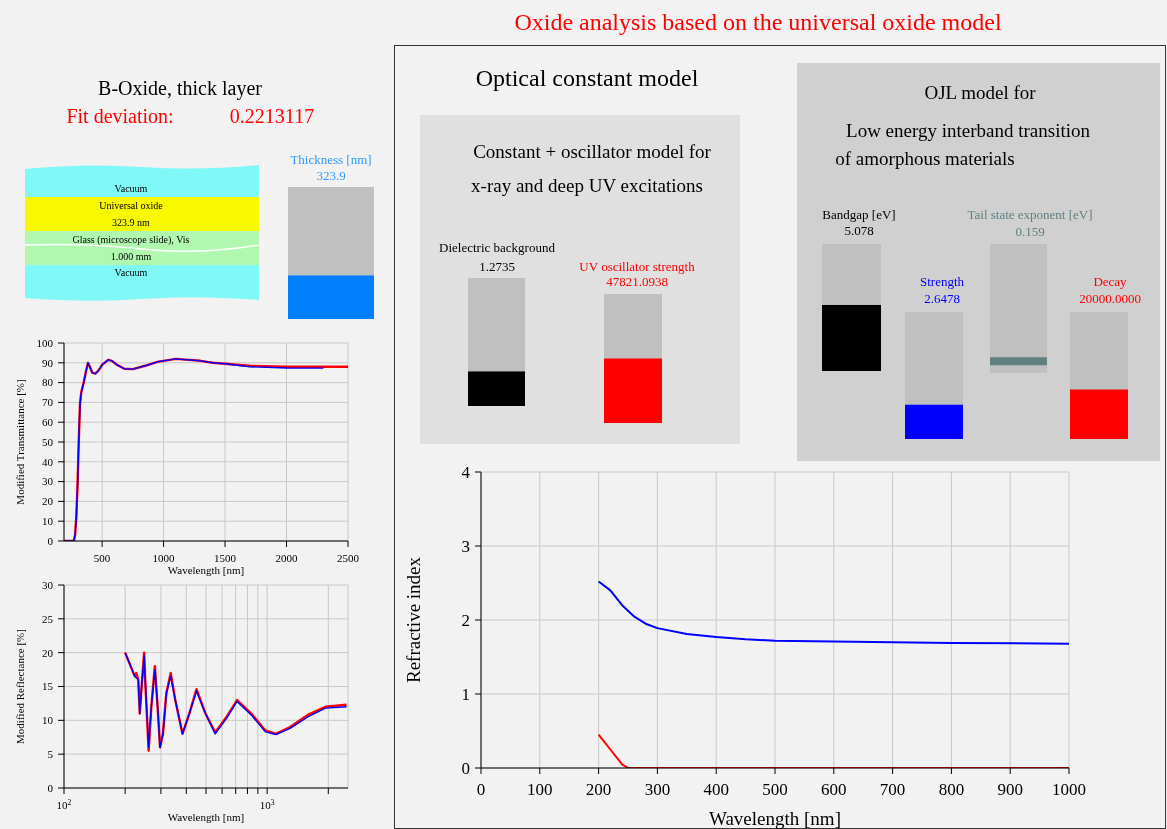 This screenshot has width=1167, height=829. I want to click on x-tick-label: 600, so click(834, 789).